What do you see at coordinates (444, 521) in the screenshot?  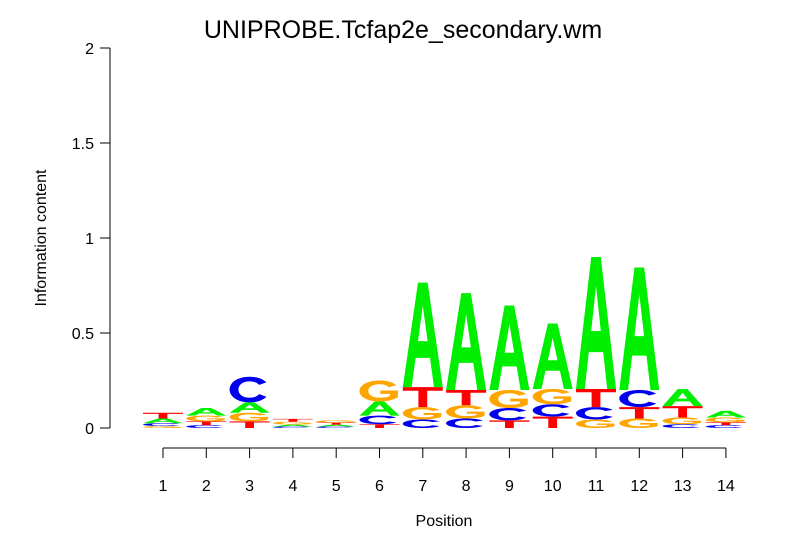 I see `x-axis-label: Position` at bounding box center [444, 521].